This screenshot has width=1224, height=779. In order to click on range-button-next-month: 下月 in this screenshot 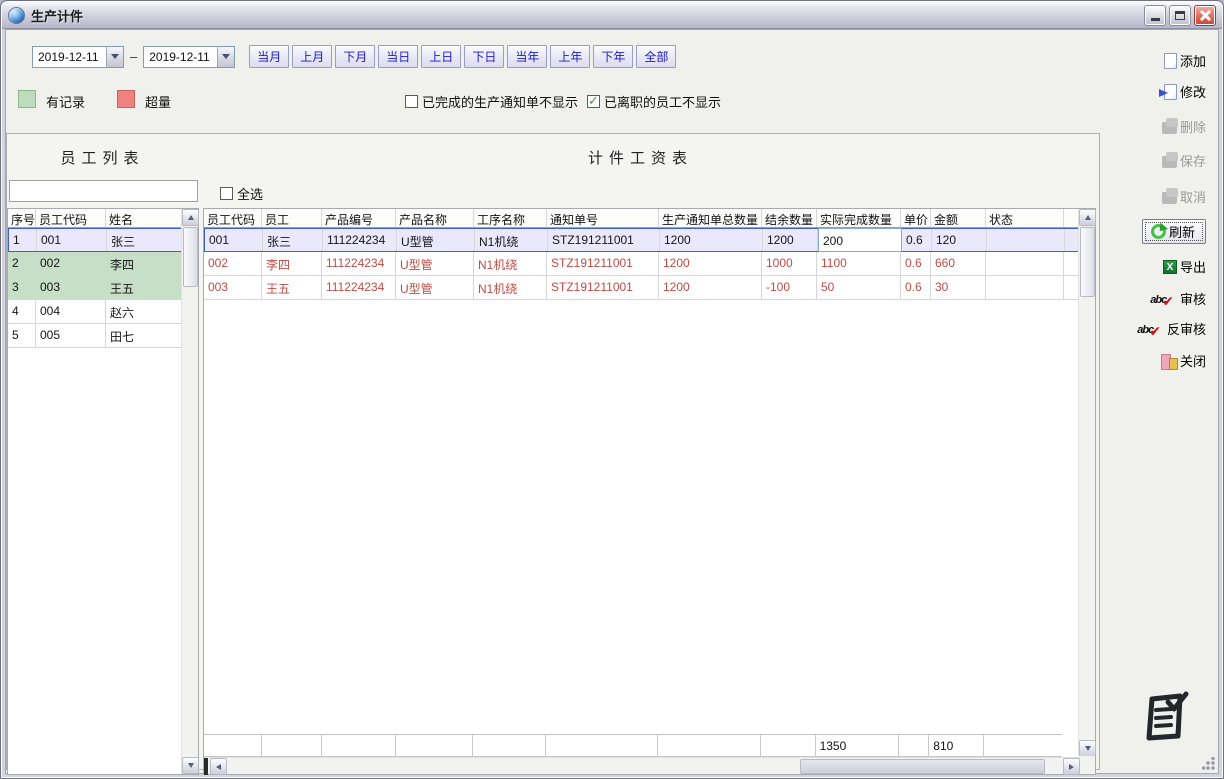, I will do `click(355, 56)`.